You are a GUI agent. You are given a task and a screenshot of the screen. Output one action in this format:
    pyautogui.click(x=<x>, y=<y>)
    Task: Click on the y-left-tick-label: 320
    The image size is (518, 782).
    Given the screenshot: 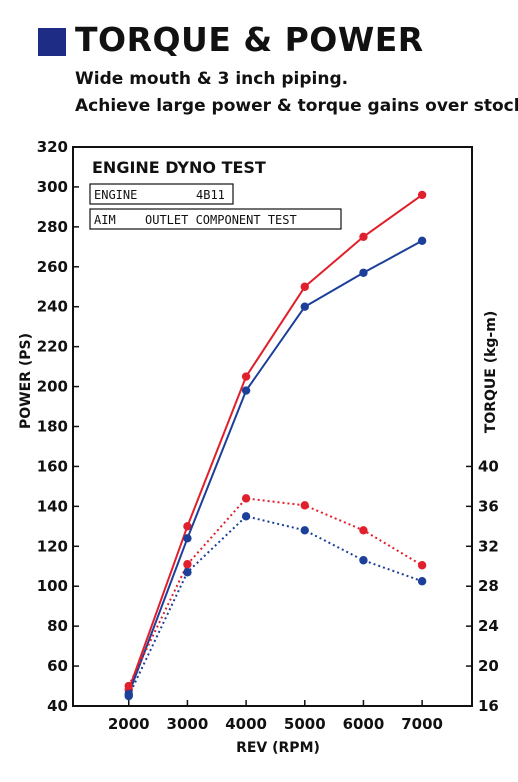 What is the action you would take?
    pyautogui.click(x=52, y=147)
    